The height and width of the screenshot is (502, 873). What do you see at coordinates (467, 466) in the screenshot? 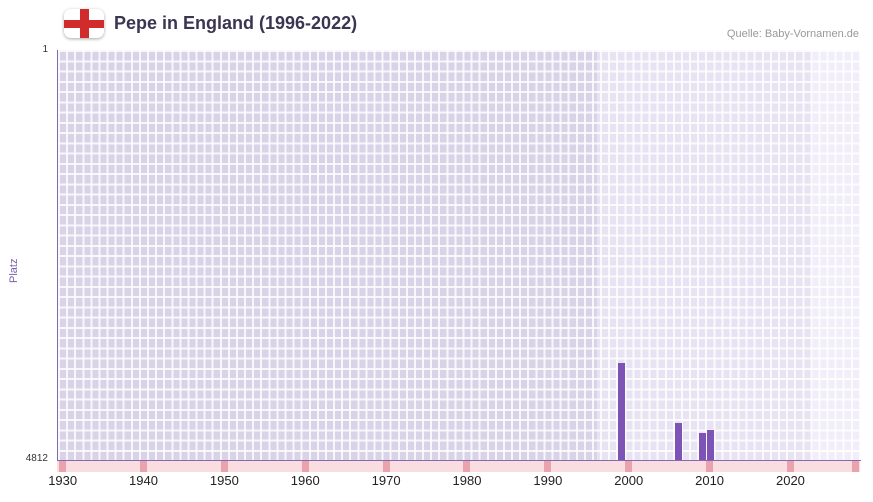
I see `strip-mark-1980` at bounding box center [467, 466].